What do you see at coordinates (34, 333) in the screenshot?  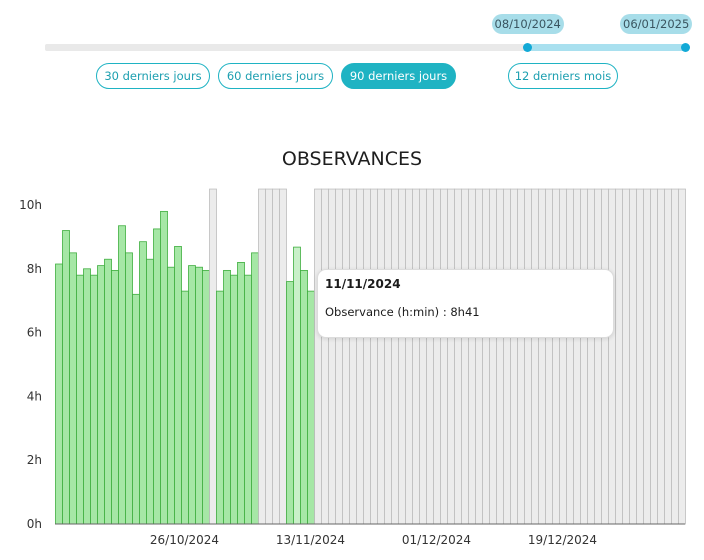 I see `y-tick-label: 6h` at bounding box center [34, 333].